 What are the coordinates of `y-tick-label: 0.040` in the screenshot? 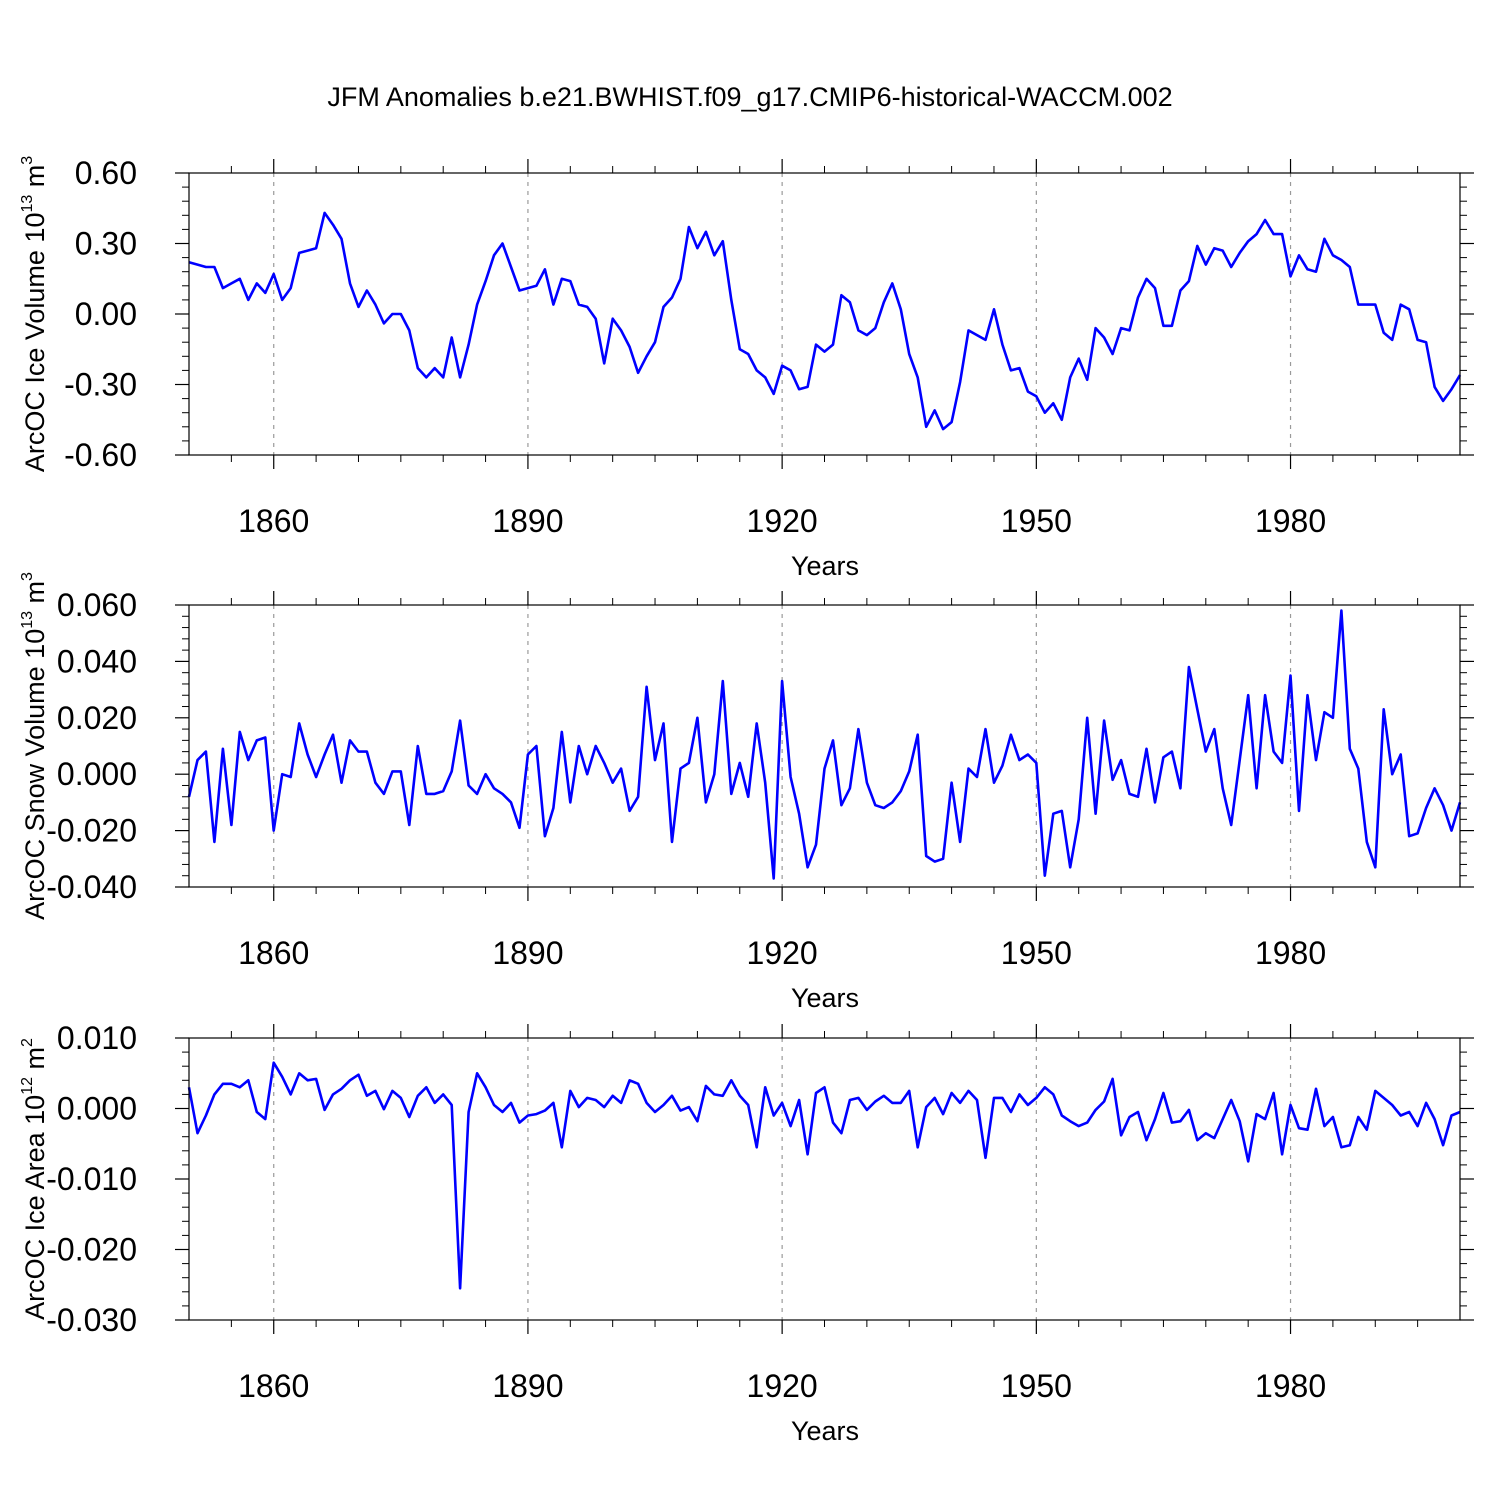 It's located at (97, 661).